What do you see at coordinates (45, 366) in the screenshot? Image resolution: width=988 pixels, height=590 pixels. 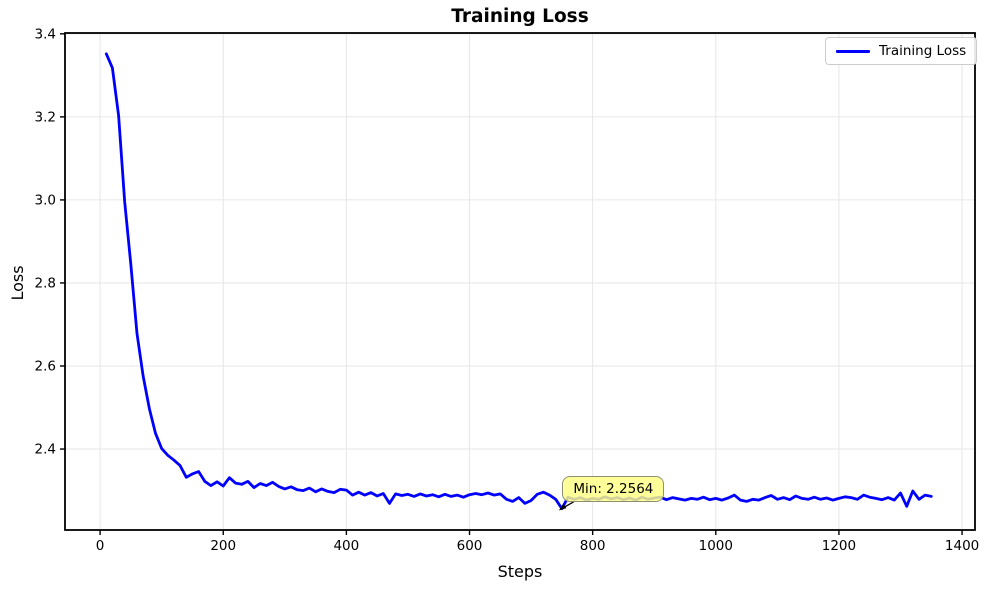 I see `y-tick-label: 2.6` at bounding box center [45, 366].